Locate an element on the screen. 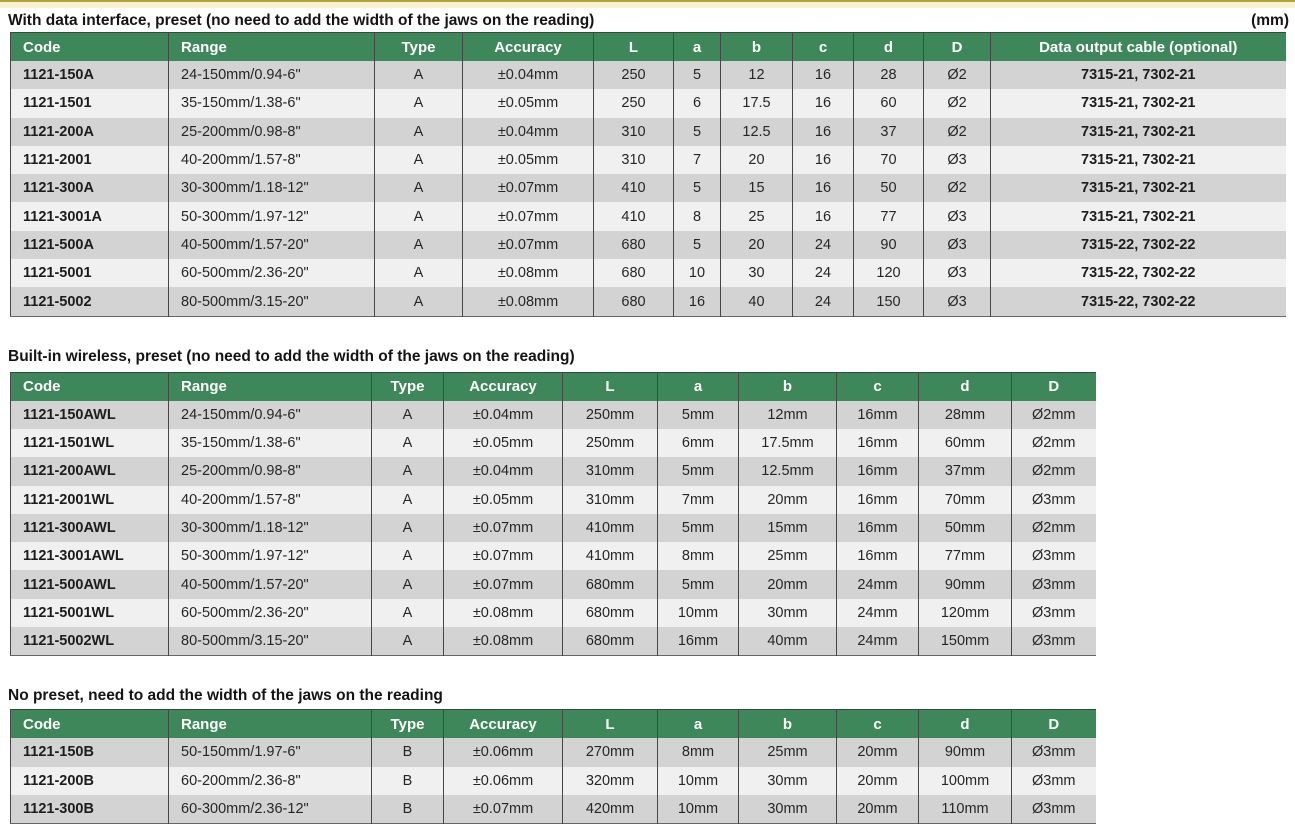 This screenshot has height=827, width=1295. table-cell: 1121-5002 is located at coordinates (89, 302).